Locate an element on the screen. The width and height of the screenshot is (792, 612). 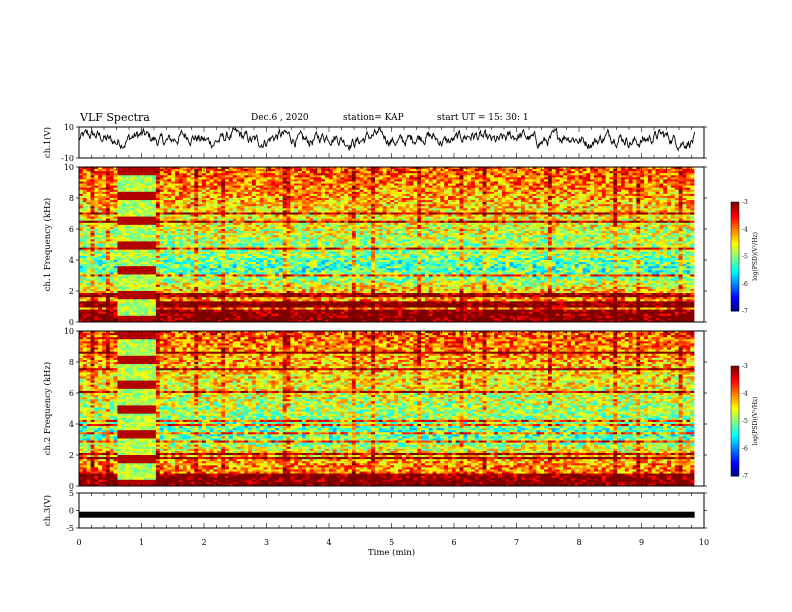
ch1-spectrogram-ytick-2: 4 is located at coordinates (71, 260).